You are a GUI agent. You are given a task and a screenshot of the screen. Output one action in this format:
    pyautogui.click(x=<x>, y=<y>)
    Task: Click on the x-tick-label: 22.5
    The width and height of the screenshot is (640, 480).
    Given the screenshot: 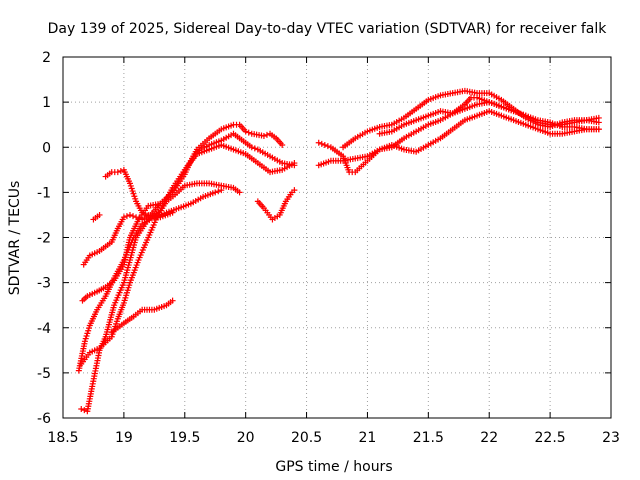 What is the action you would take?
    pyautogui.click(x=550, y=438)
    